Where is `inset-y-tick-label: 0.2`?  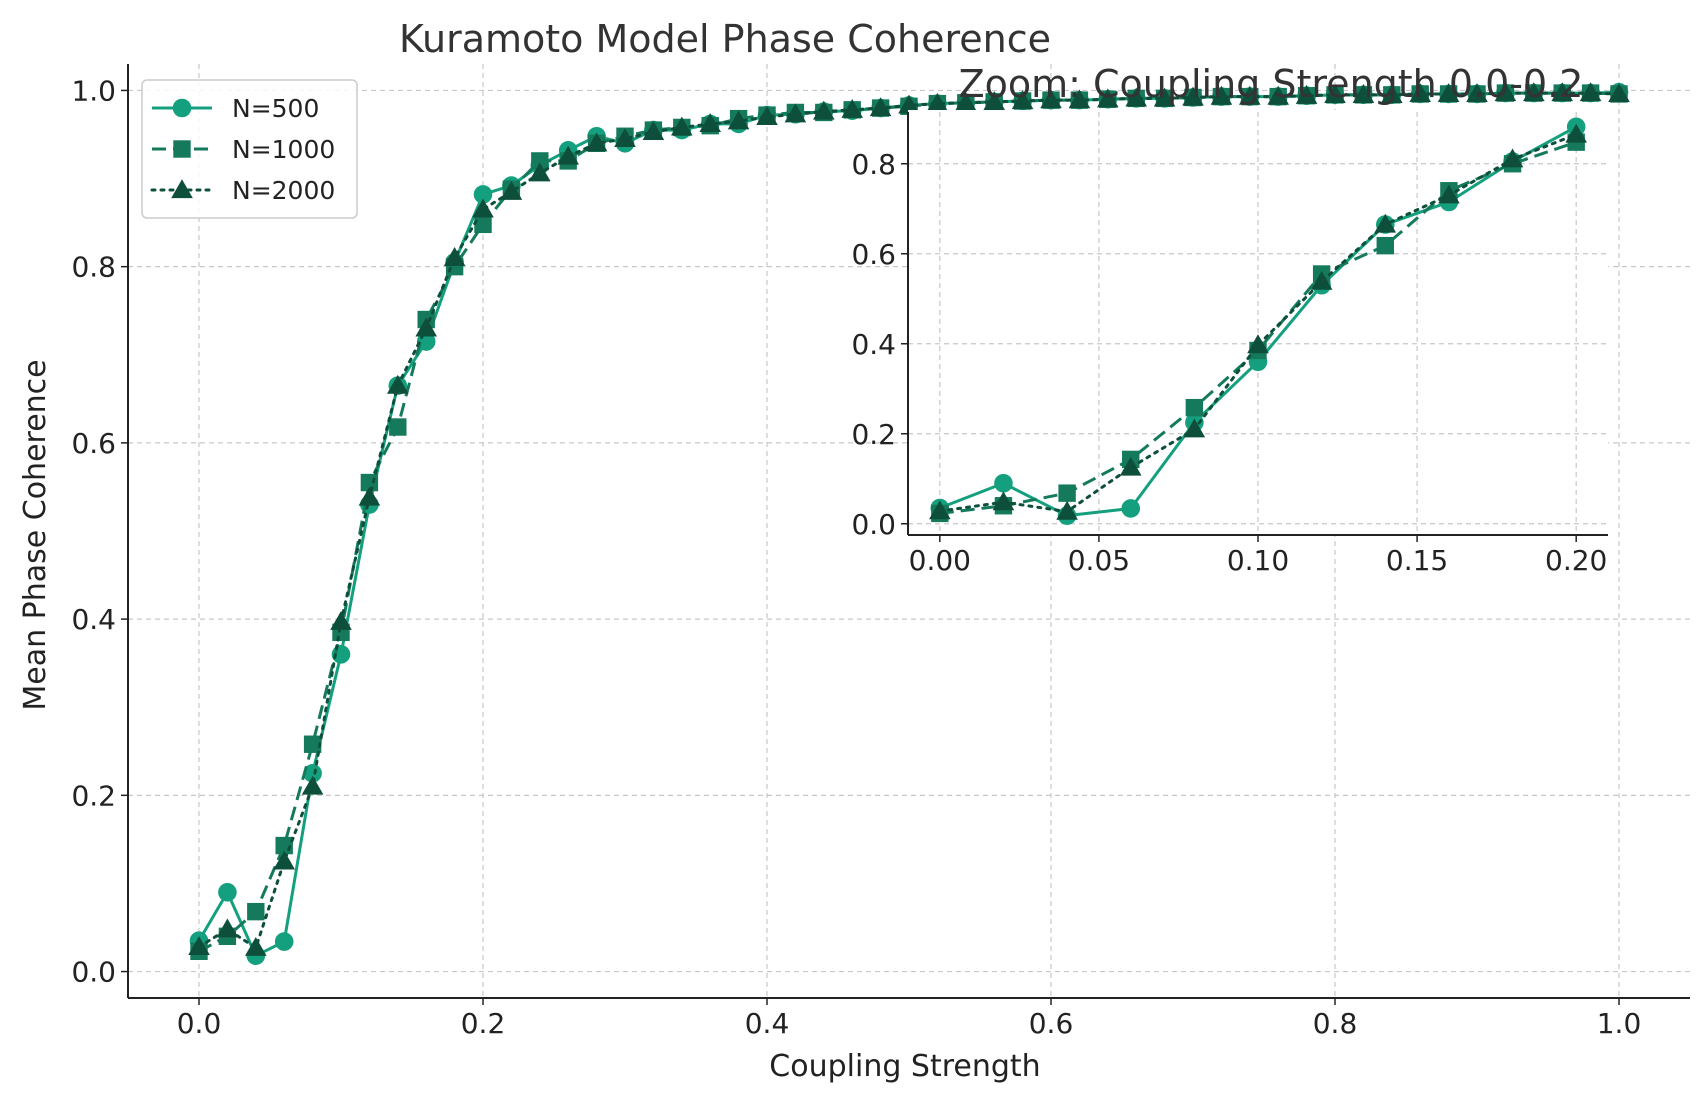
inset-y-tick-label: 0.2 is located at coordinates (873, 434).